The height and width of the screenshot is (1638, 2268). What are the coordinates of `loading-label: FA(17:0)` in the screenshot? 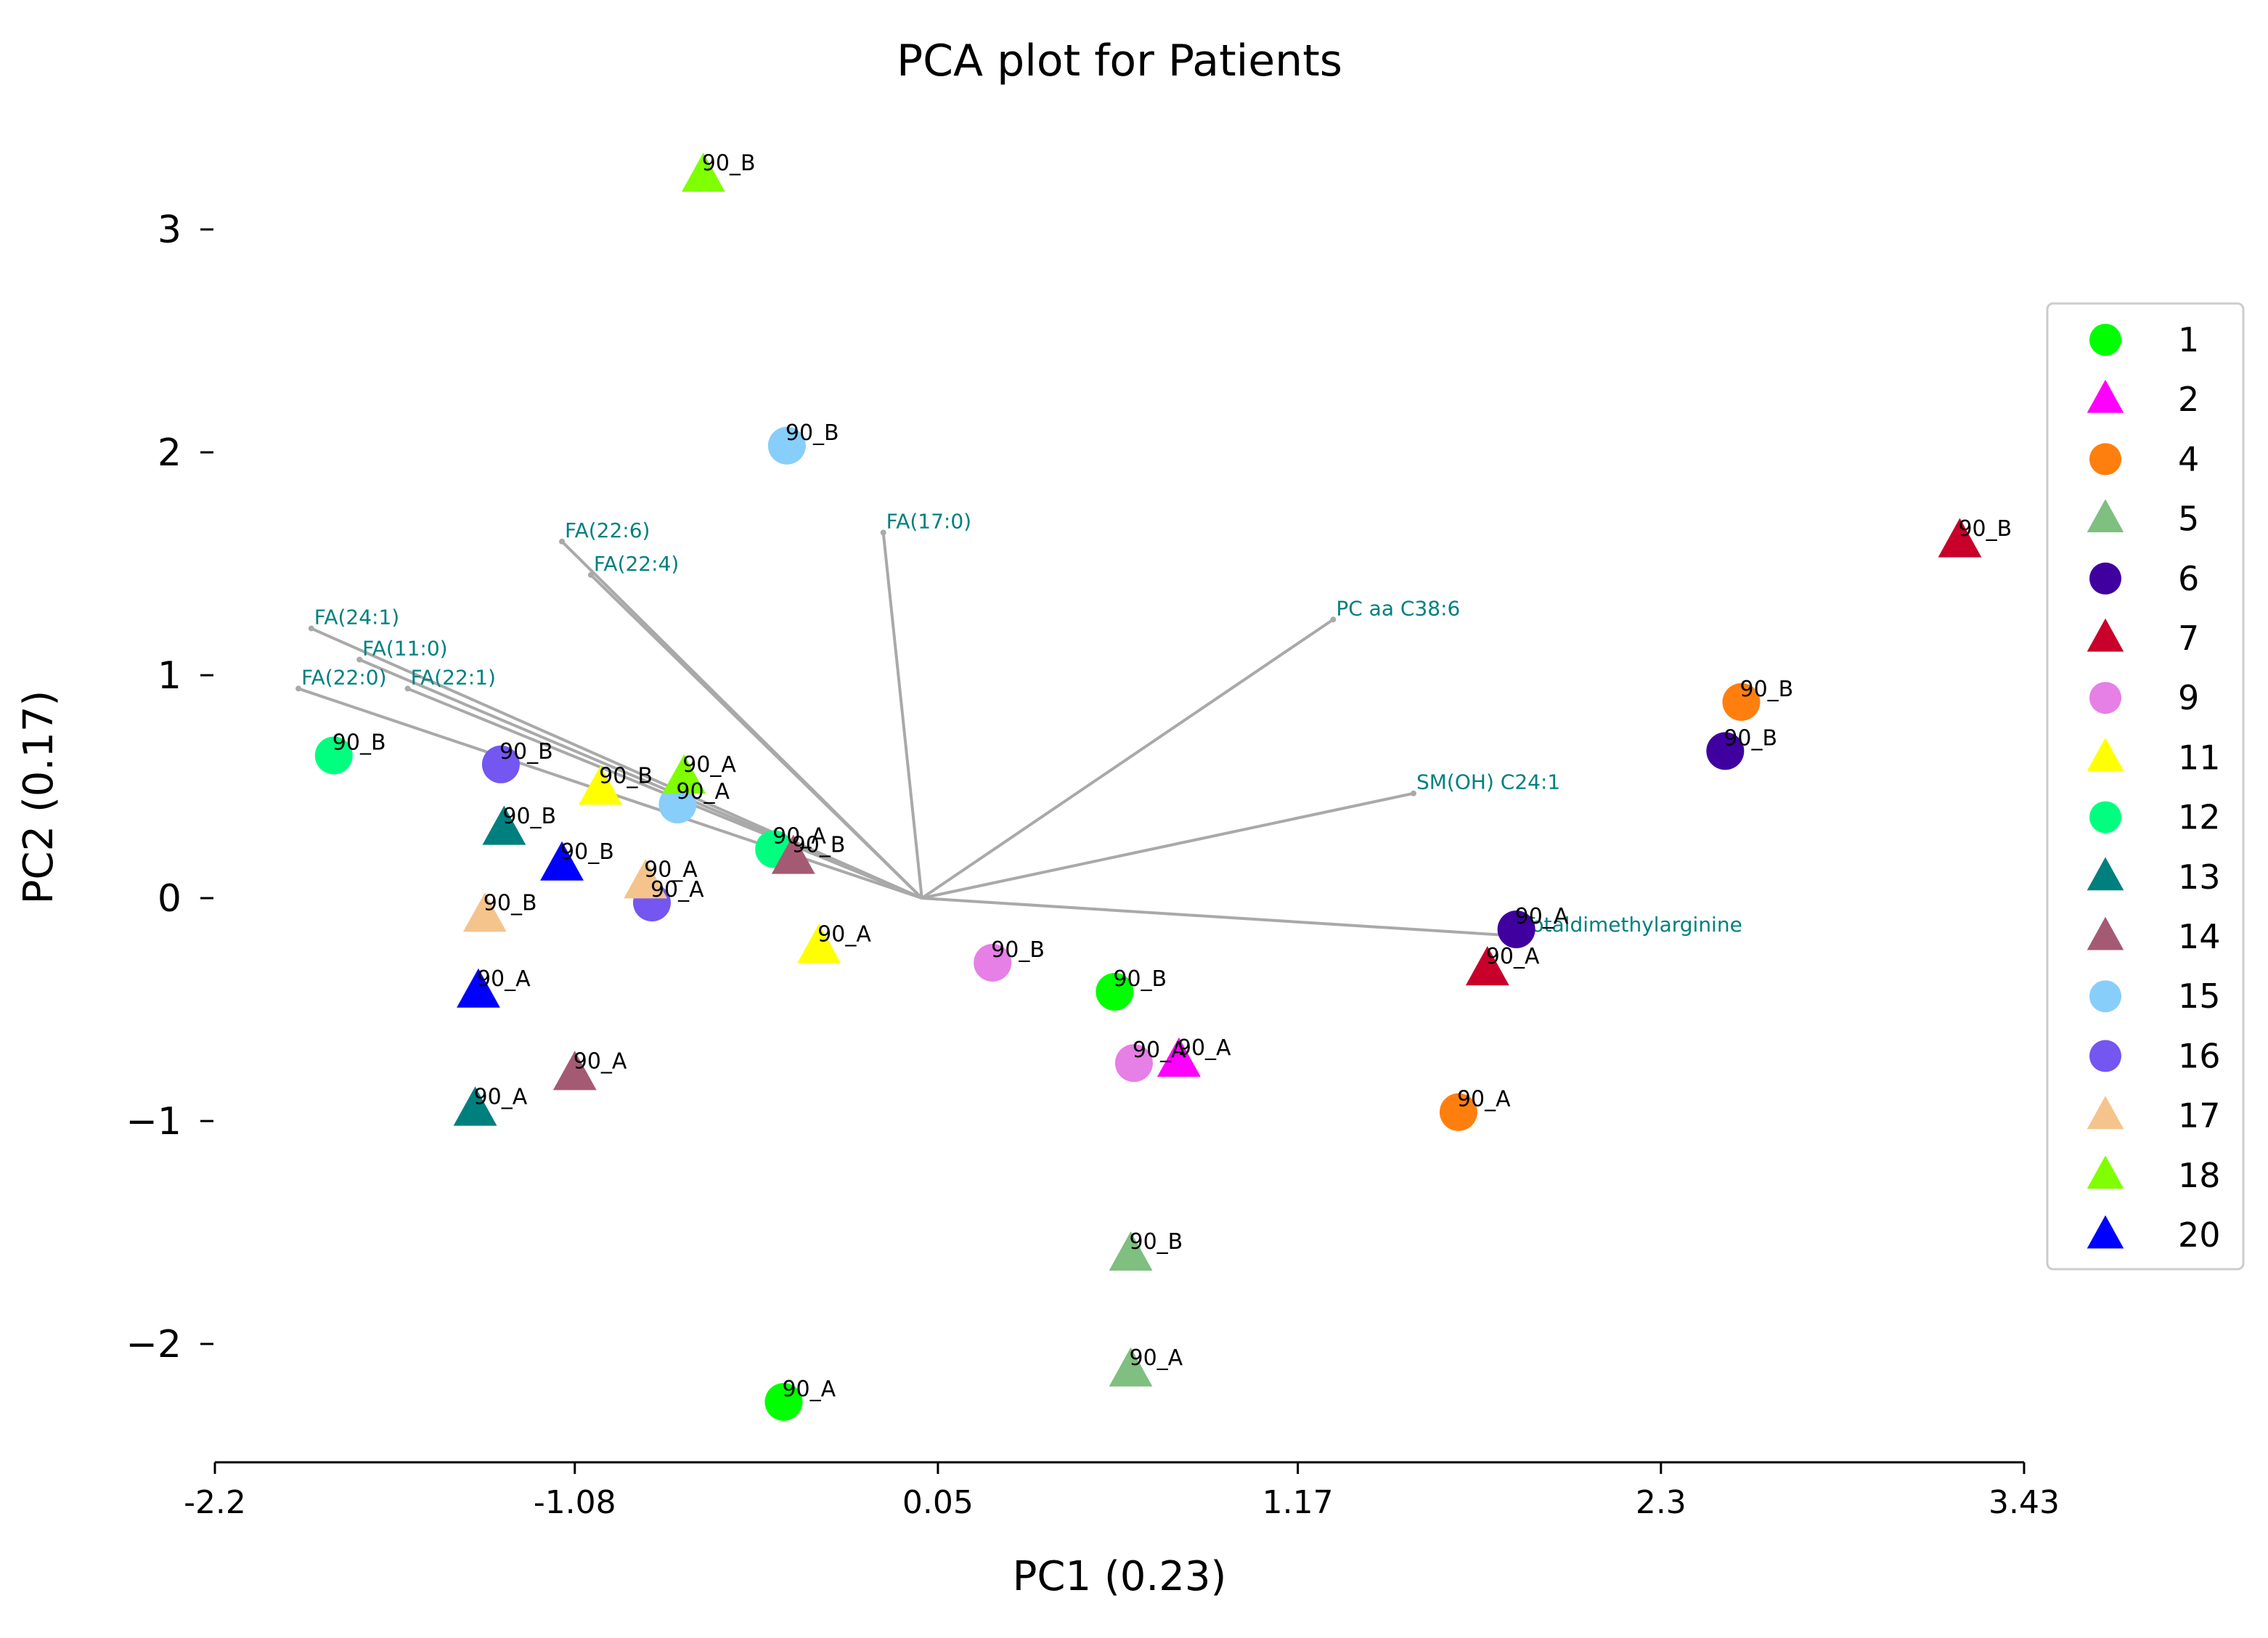 It's located at (928, 522).